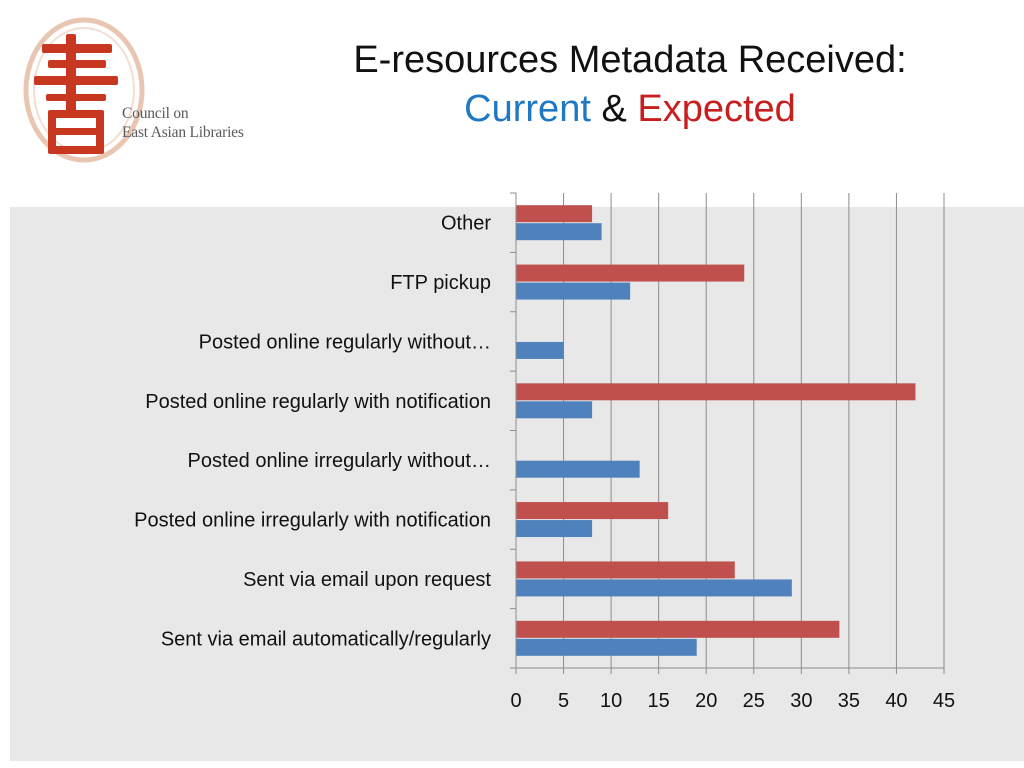  Describe the element at coordinates (614, 109) in the screenshot. I see `title-ampersand: &` at that location.